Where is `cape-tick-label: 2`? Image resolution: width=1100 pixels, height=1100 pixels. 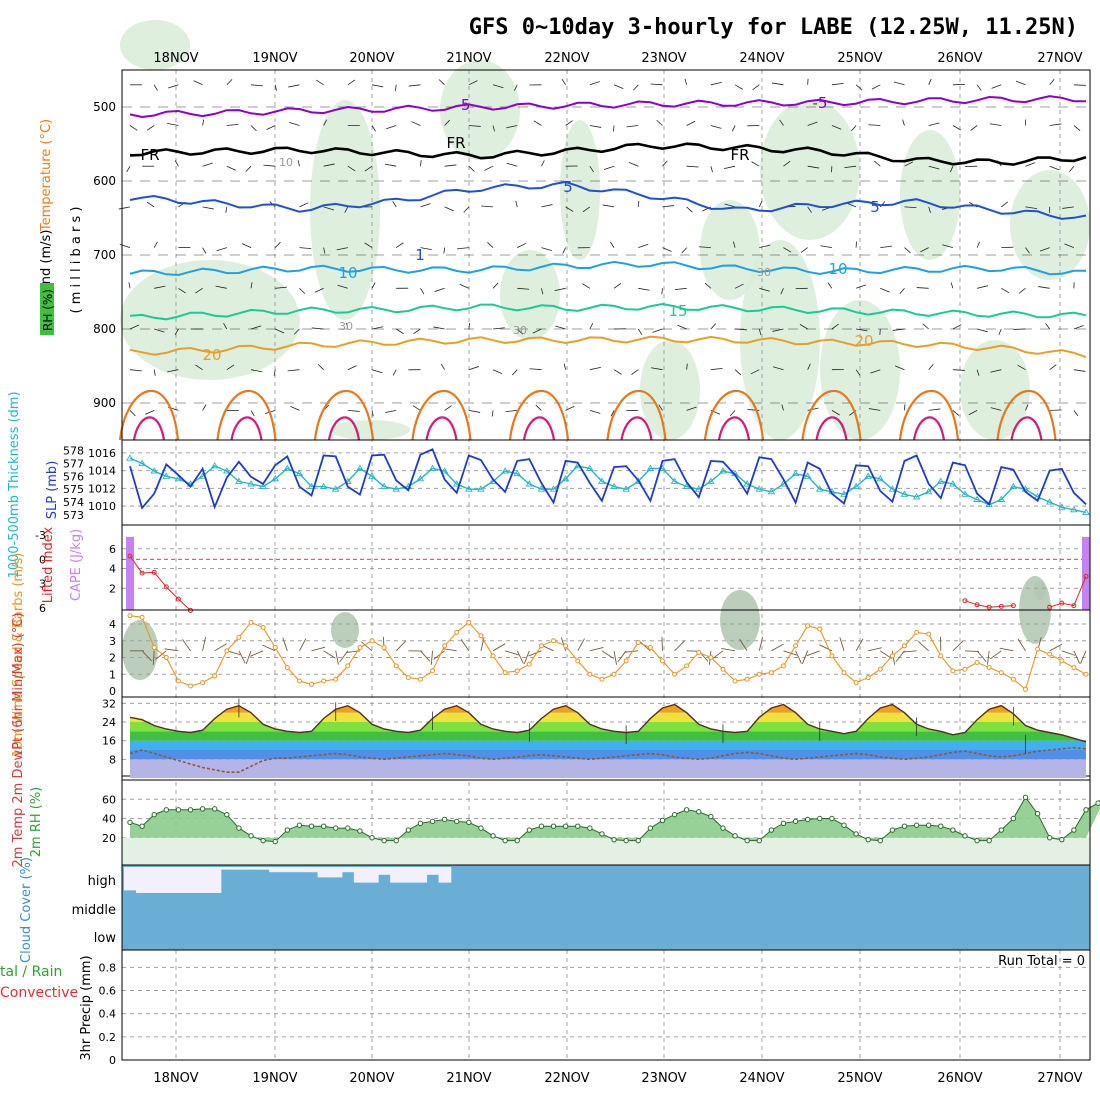 cape-tick-label: 2 is located at coordinates (112, 588).